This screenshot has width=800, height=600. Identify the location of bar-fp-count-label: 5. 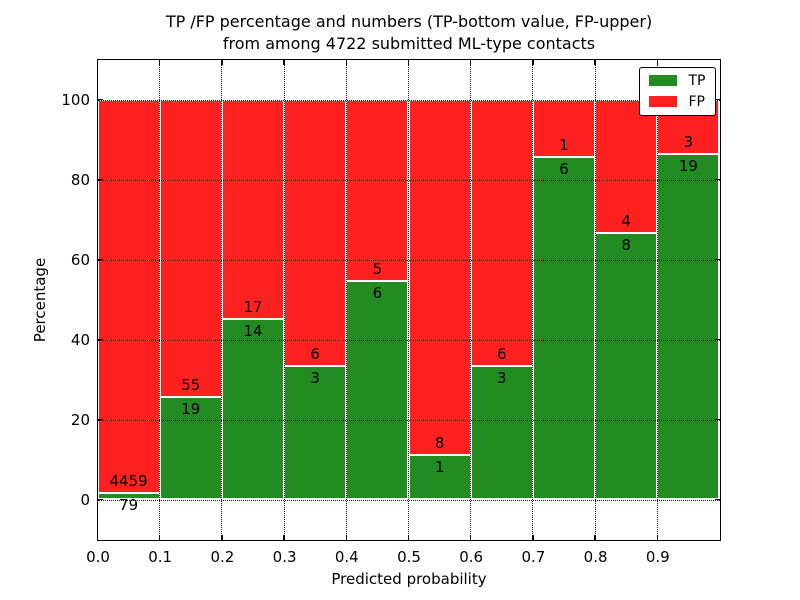
(377, 269).